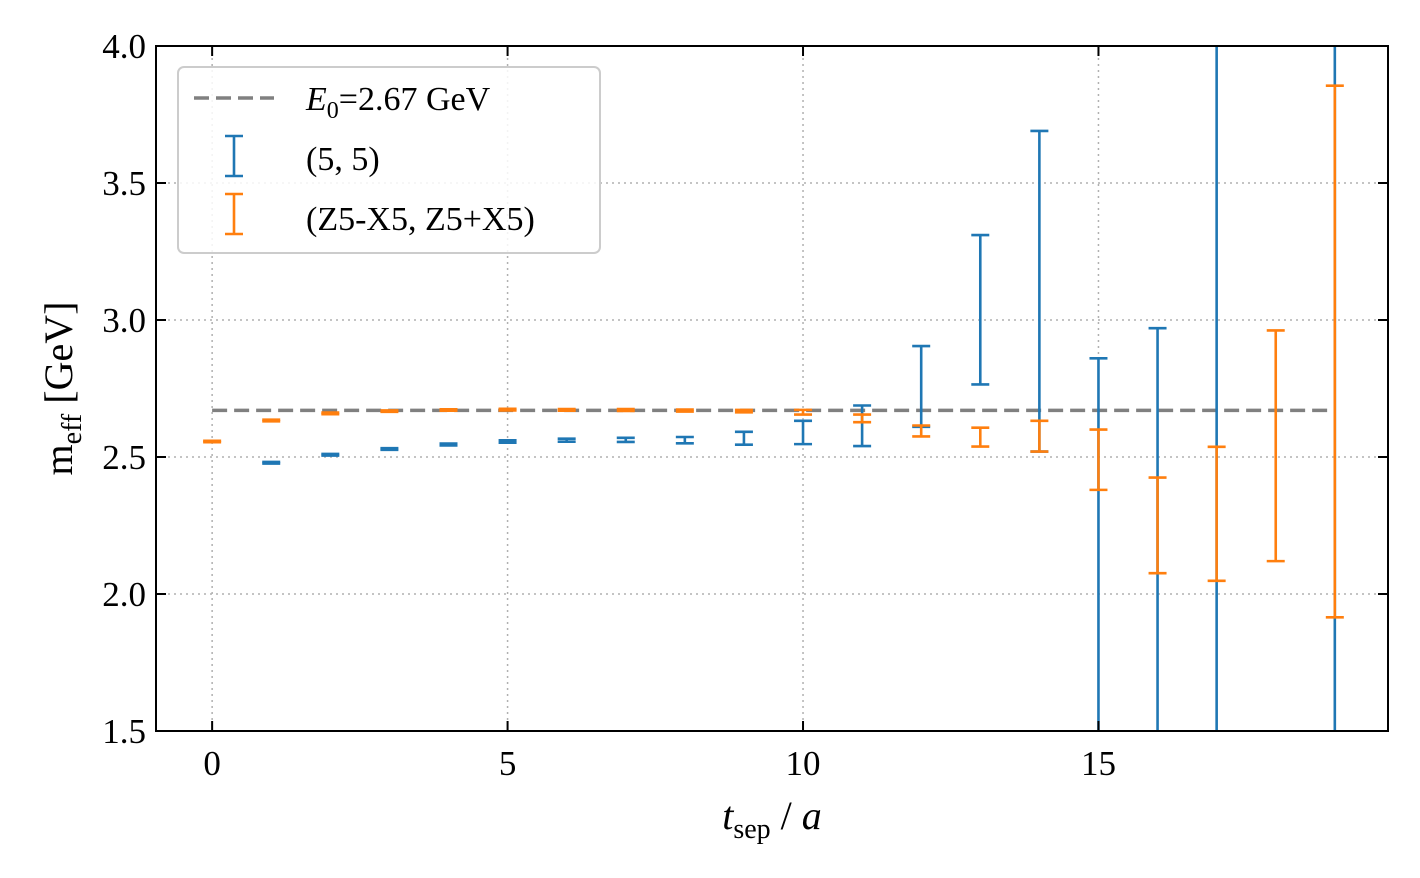 The image size is (1420, 878). I want to click on y-tick-label: 2.0, so click(124, 594).